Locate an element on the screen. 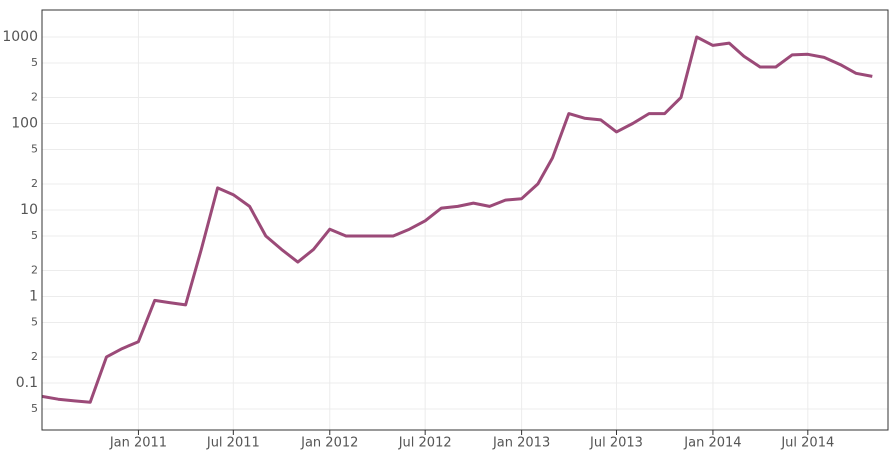 This screenshot has width=895, height=456. x-tick-label: Jul 2013 is located at coordinates (616, 443).